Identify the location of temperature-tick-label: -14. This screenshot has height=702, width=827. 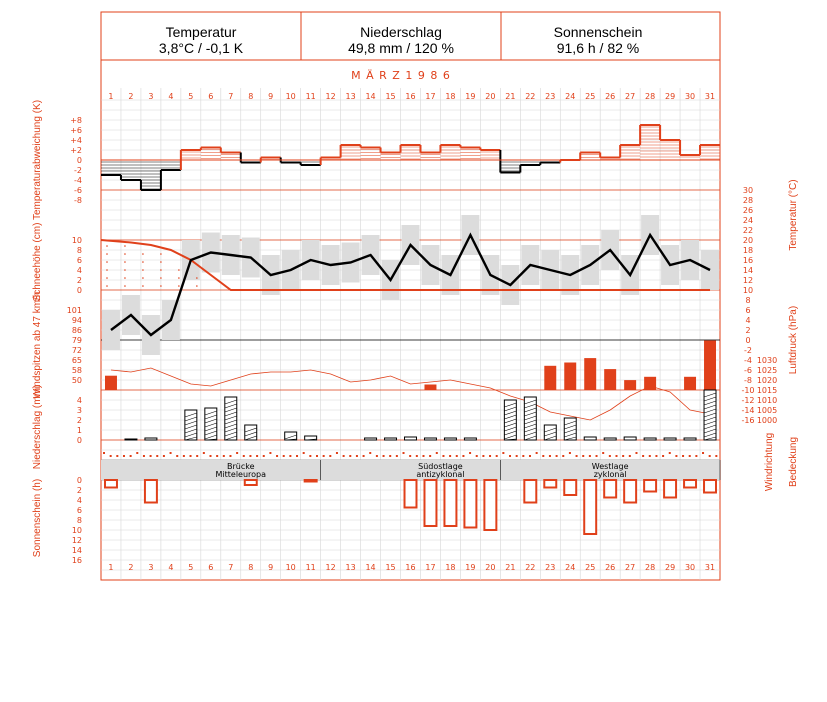
(747, 410).